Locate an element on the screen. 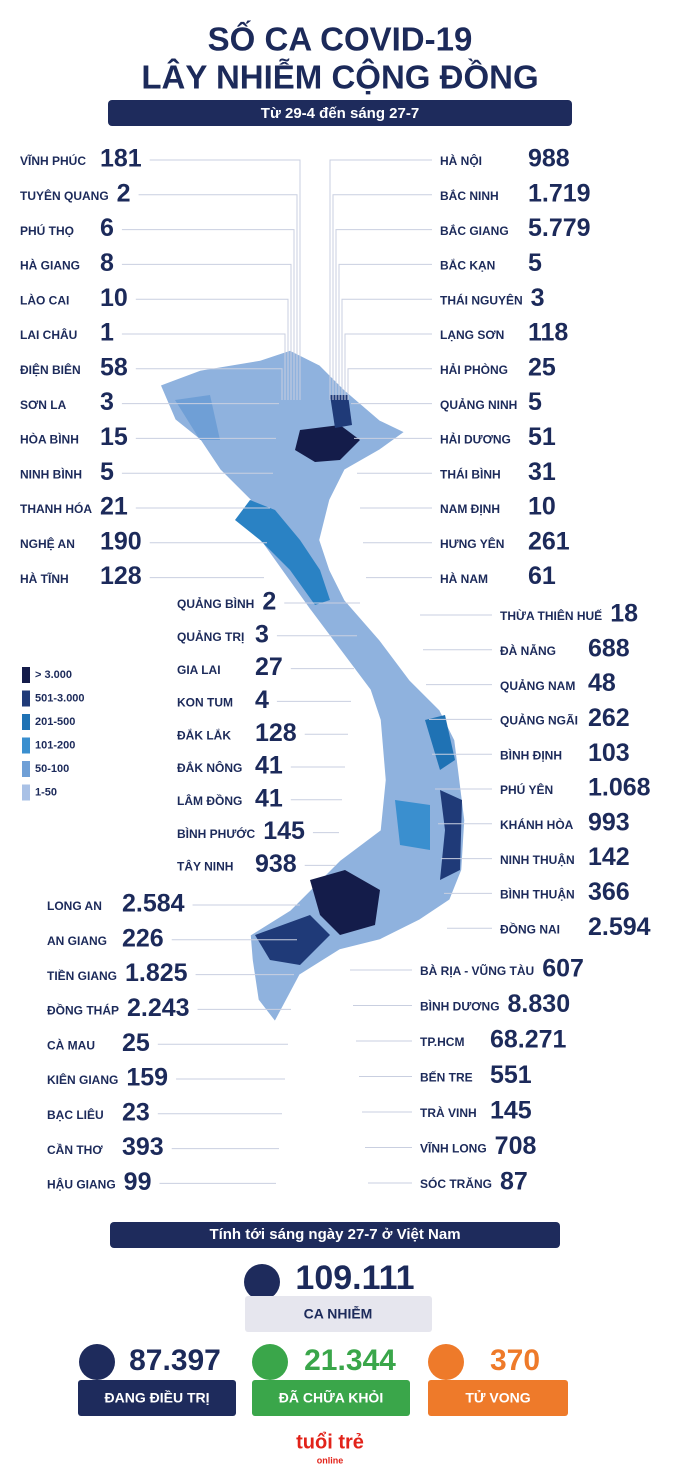  province-count: 61 is located at coordinates (542, 576).